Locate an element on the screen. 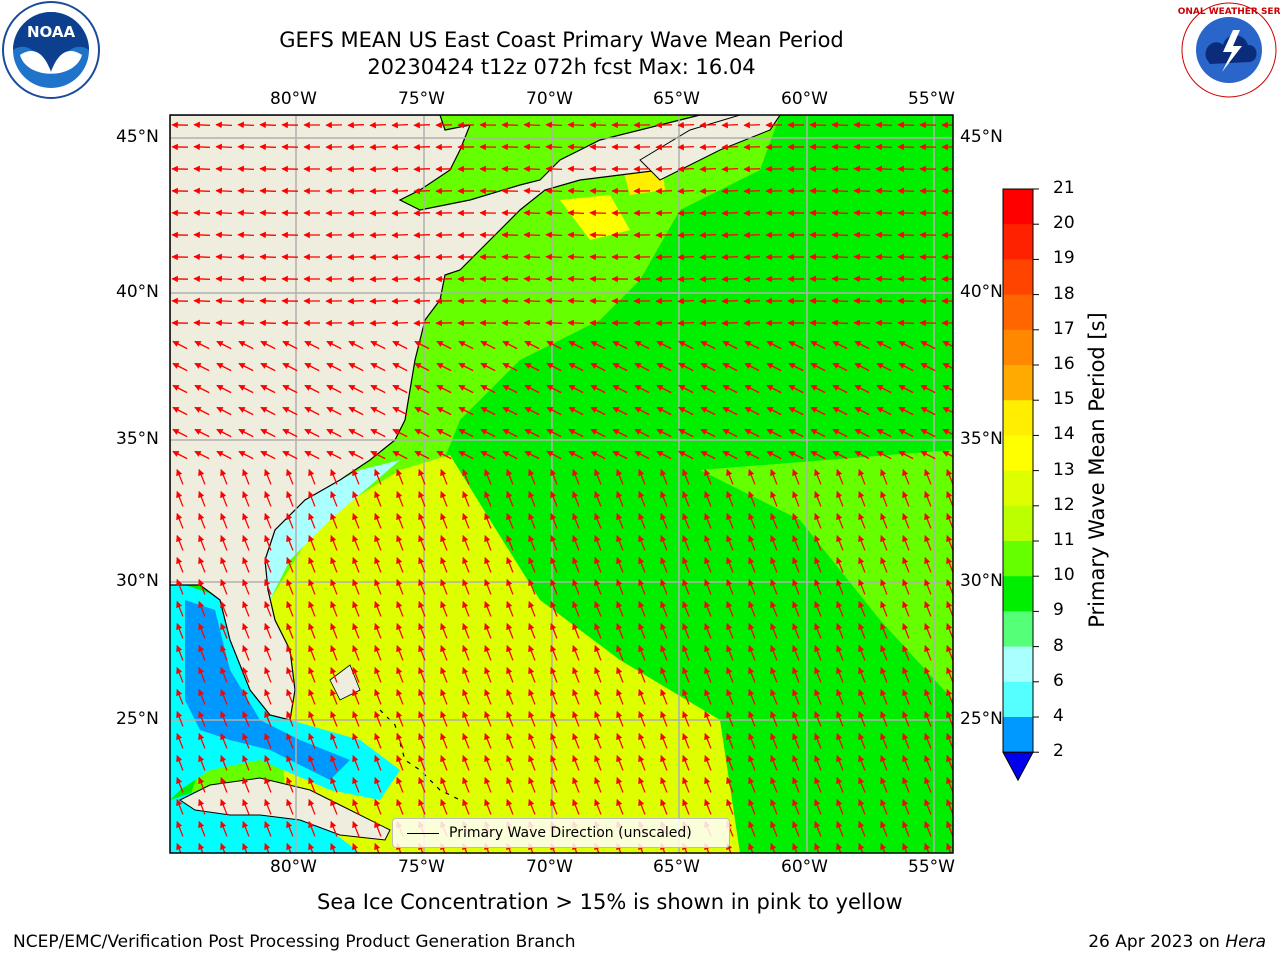 The height and width of the screenshot is (960, 1280). lat-label-right: 40°N is located at coordinates (981, 292).